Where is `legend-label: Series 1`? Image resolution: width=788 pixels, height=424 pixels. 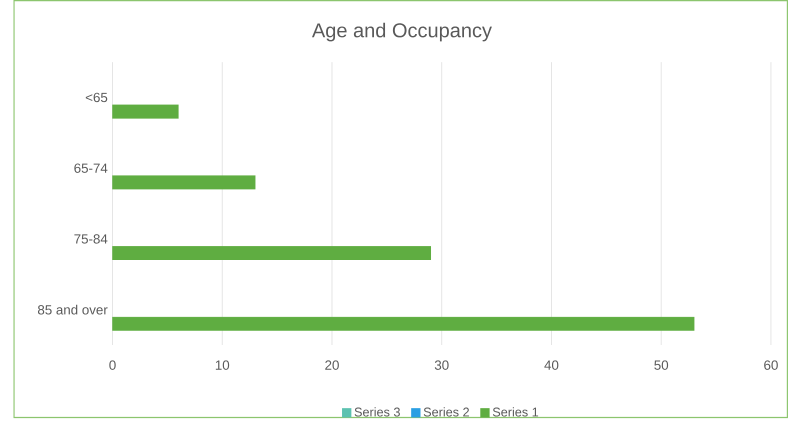
legend-label: Series 1 is located at coordinates (515, 412).